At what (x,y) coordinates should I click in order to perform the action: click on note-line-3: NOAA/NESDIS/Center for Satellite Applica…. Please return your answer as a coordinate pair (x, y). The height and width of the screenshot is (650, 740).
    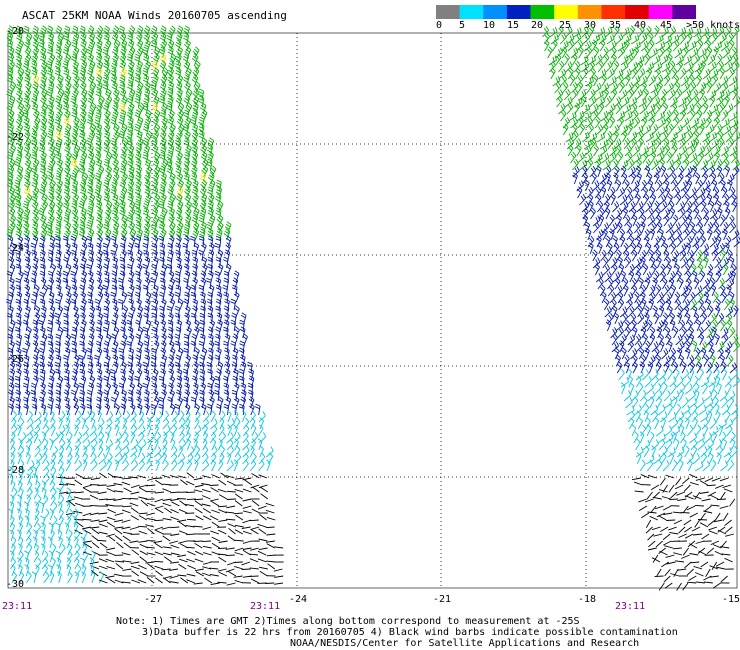
    Looking at the image, I should click on (465, 643).